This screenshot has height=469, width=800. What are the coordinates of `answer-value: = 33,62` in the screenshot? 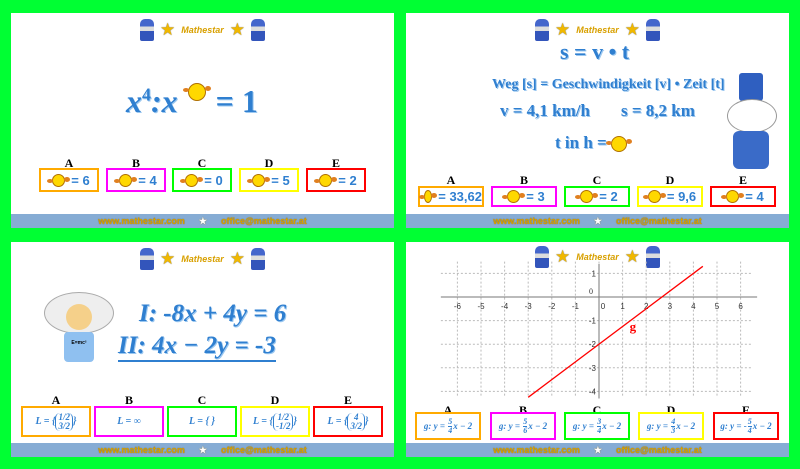 It's located at (460, 196).